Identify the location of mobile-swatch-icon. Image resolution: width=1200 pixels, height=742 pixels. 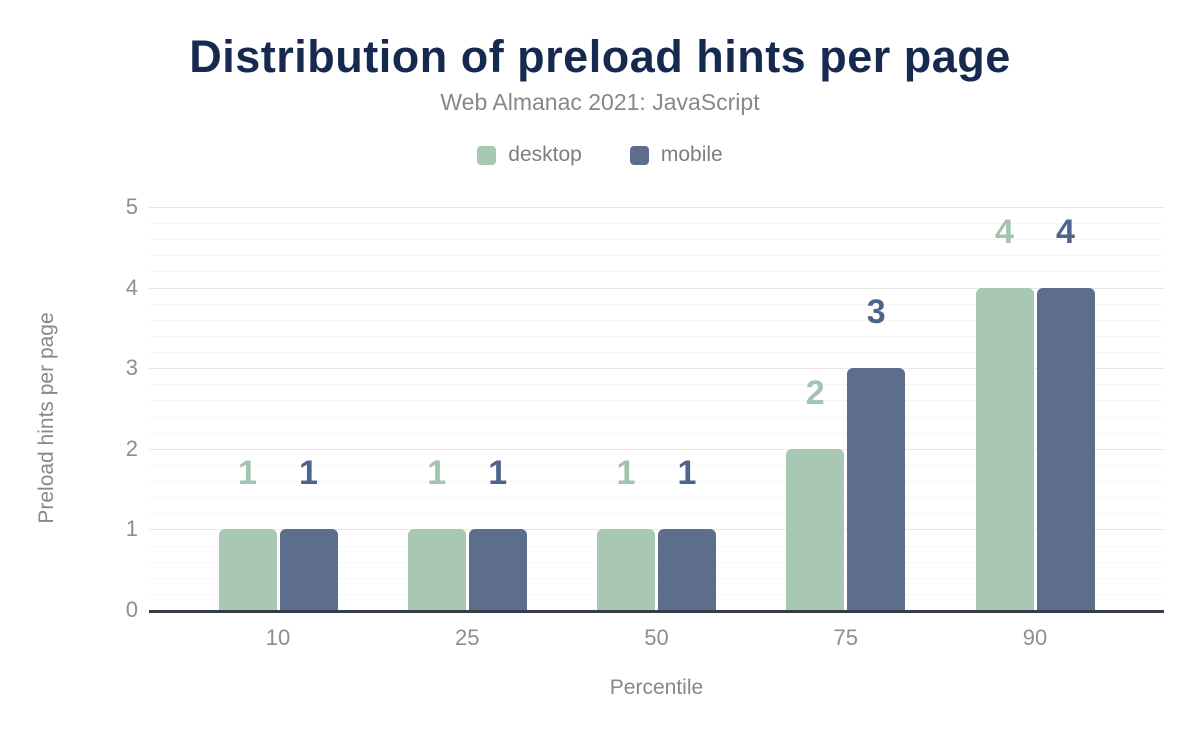
(639, 155).